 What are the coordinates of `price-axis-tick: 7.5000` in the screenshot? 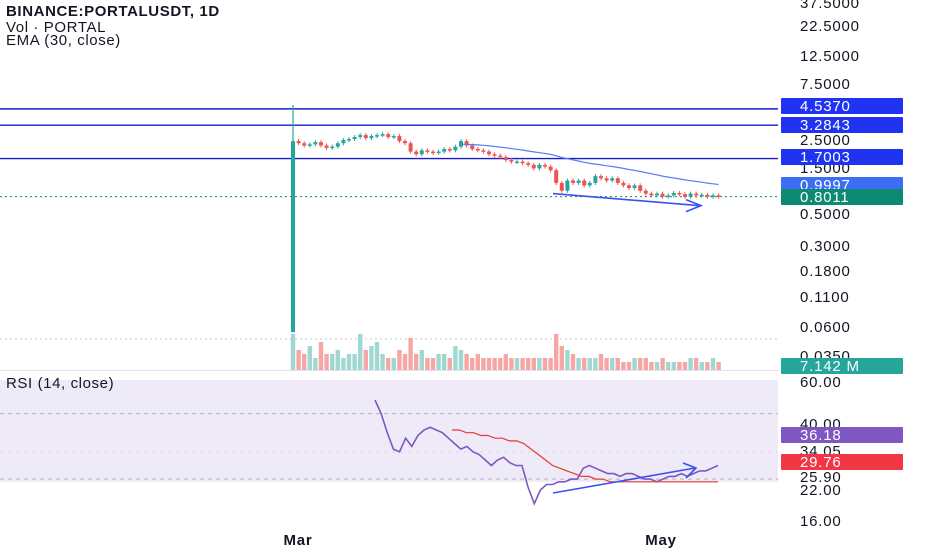 It's located at (825, 84).